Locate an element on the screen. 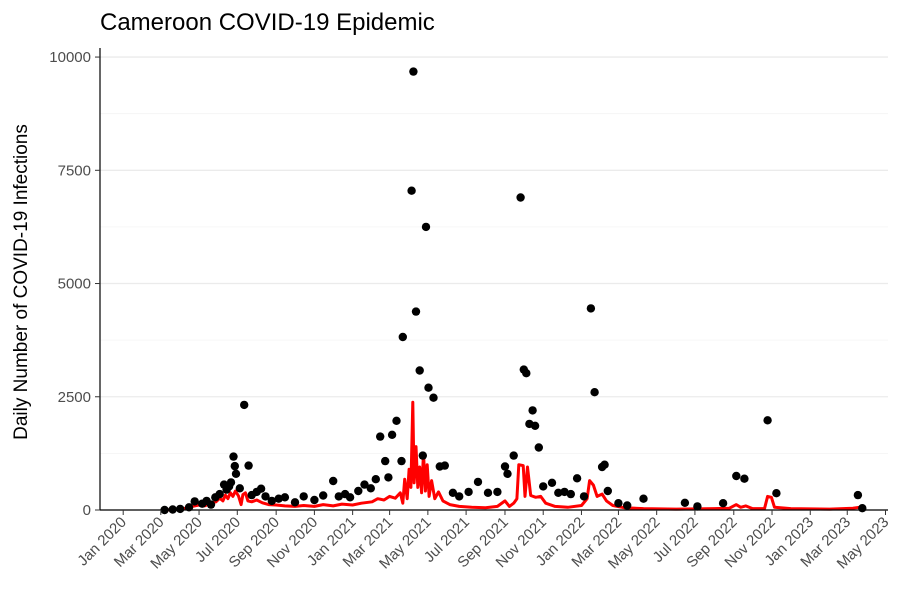 The width and height of the screenshot is (900, 600). y-tick-label: 7500 is located at coordinates (74, 170).